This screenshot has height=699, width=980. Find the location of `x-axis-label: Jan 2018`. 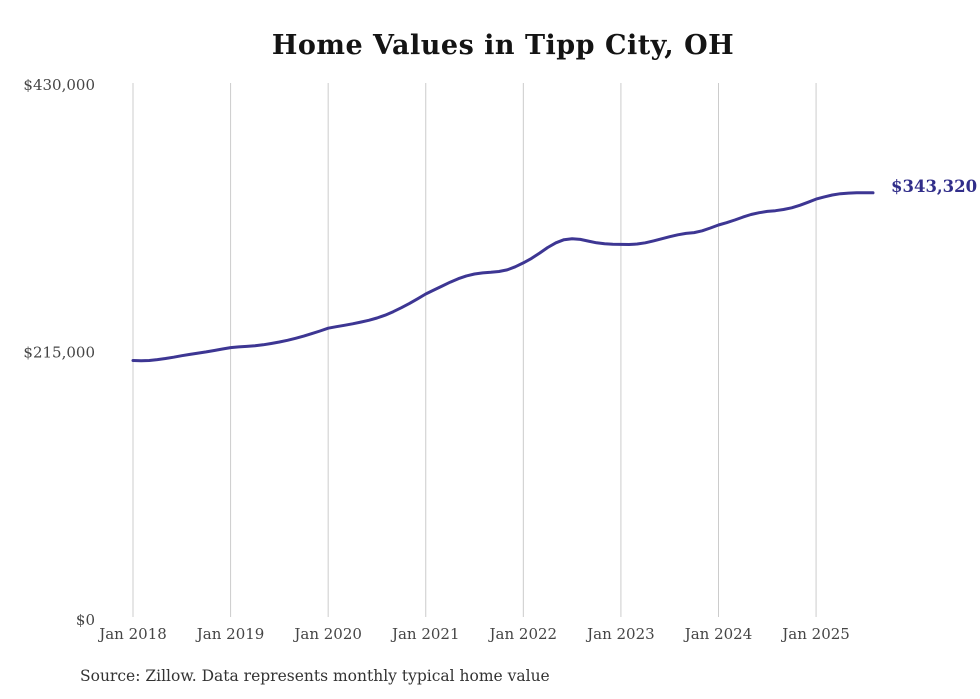

x-axis-label: Jan 2018 is located at coordinates (132, 634).